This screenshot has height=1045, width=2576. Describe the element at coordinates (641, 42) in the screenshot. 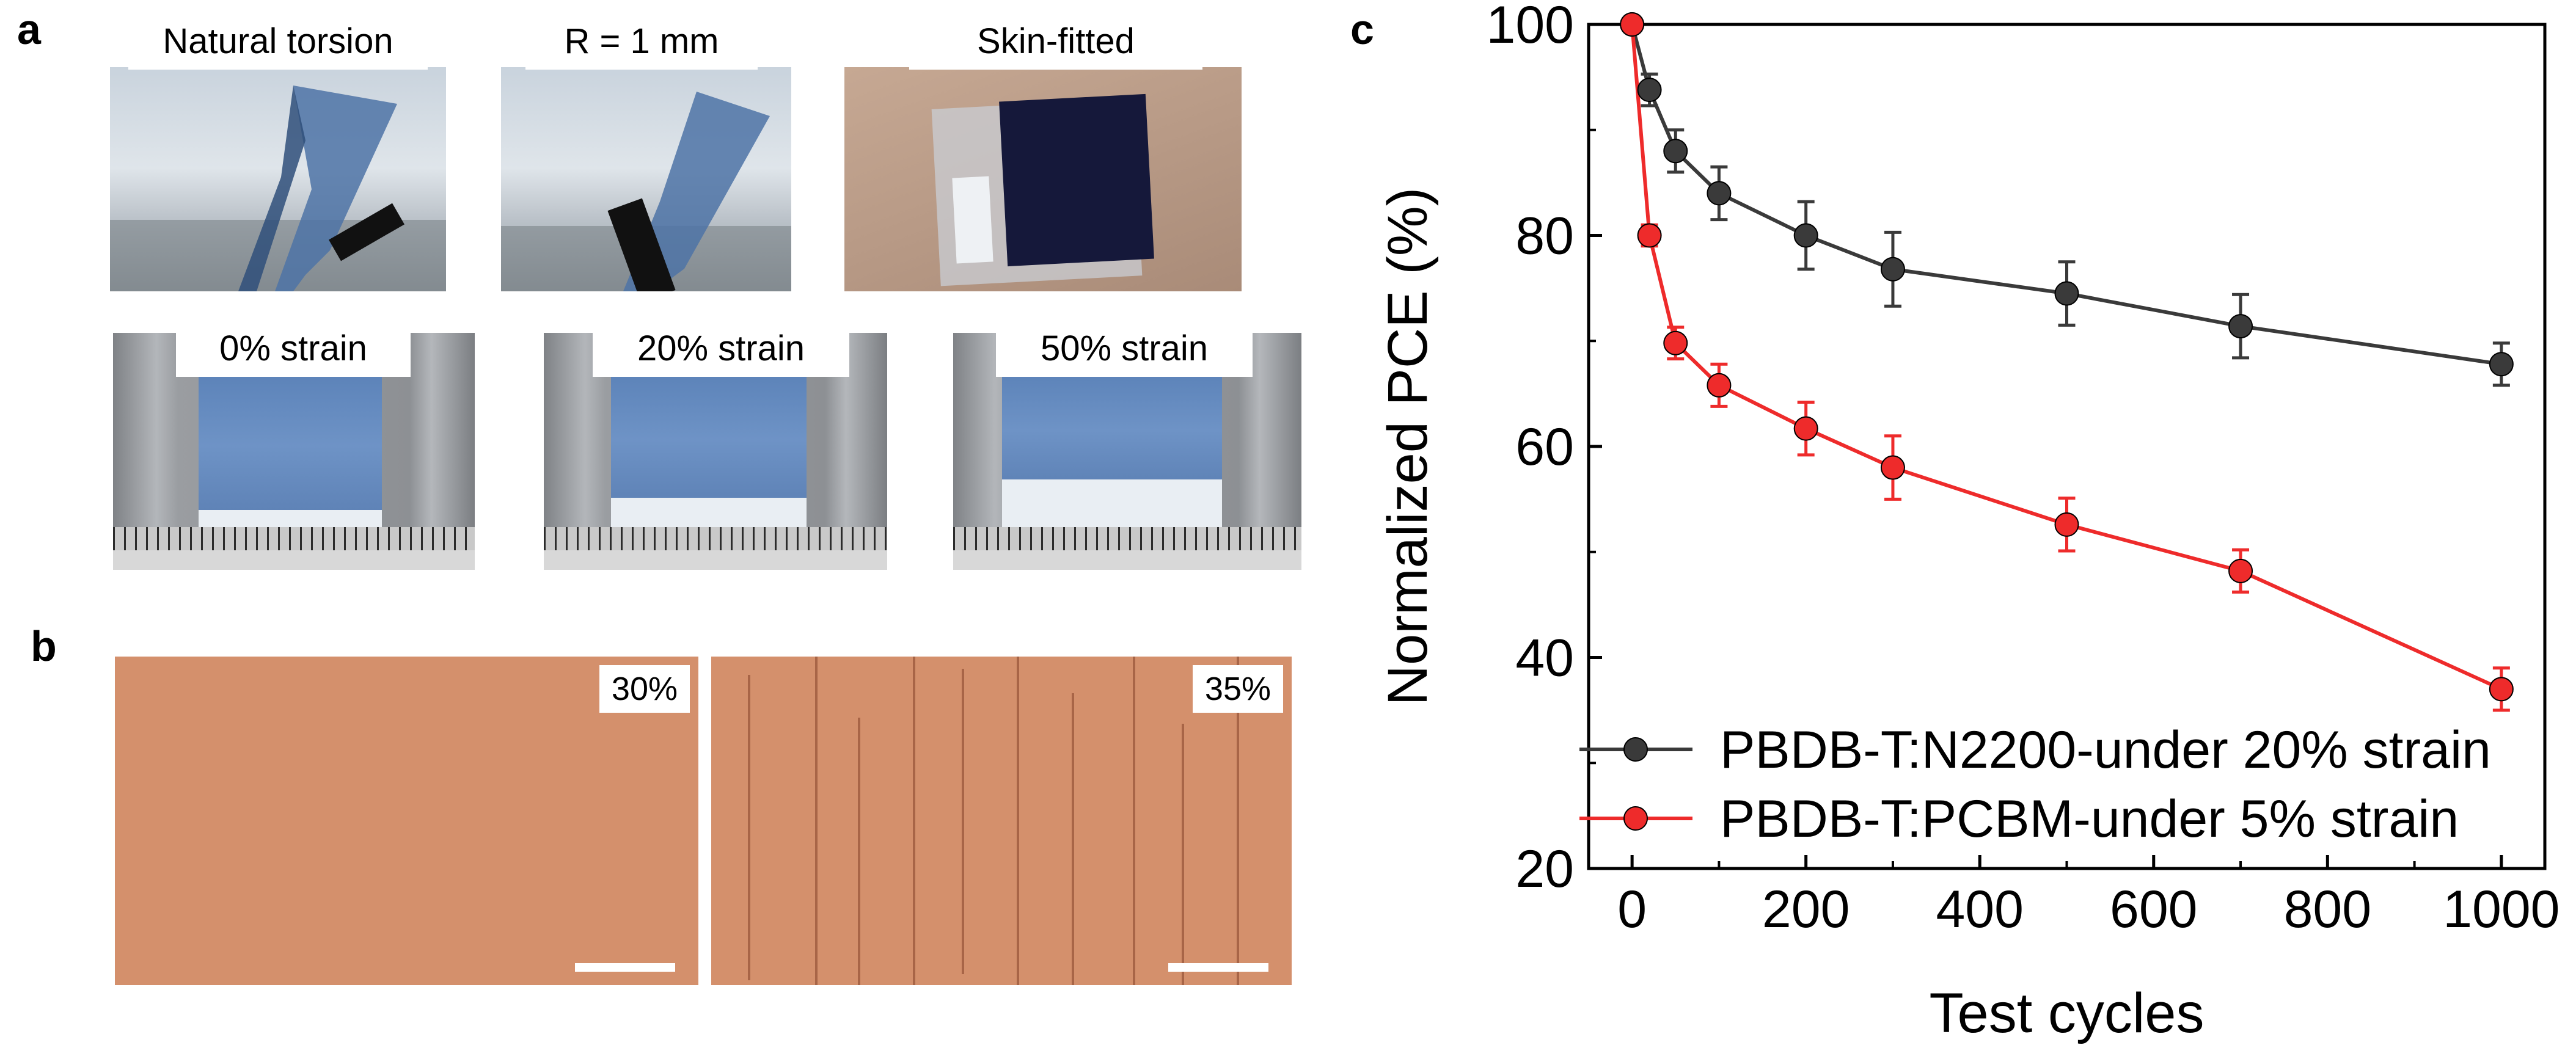

I see `label-bend-radius: R = 1 mm` at that location.